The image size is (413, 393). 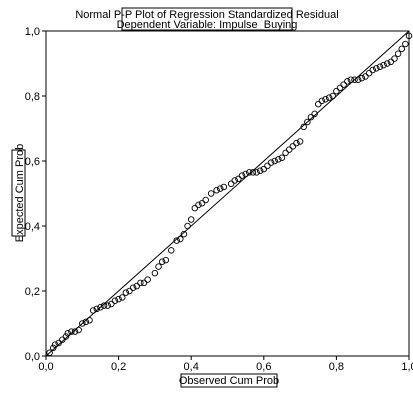 I want to click on x-axis-label: Observed Cum Prob, so click(x=229, y=381).